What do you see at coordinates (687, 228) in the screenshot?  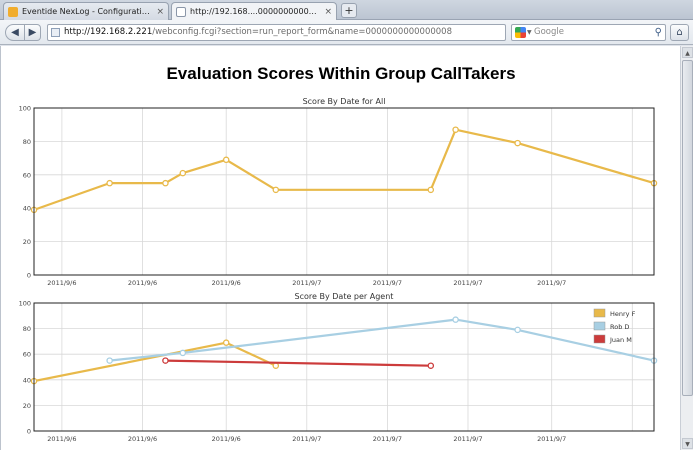 I see `scrollbar-thumb` at bounding box center [687, 228].